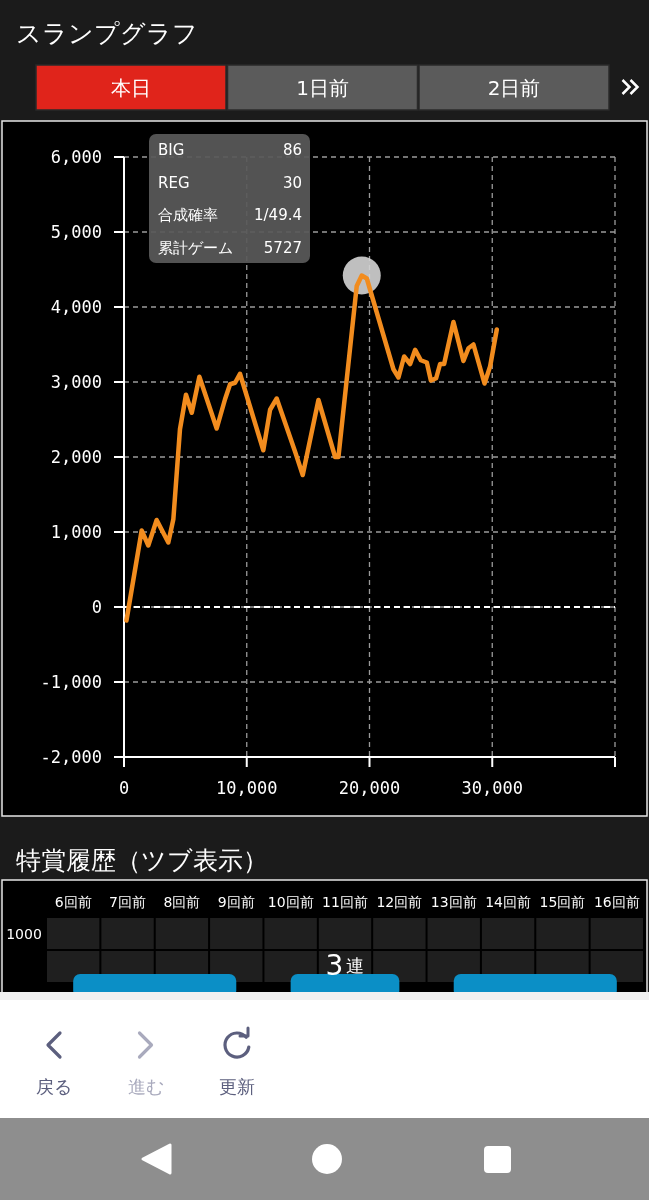  I want to click on chart-title: 特賞履歴（ツブ表示）, so click(142, 860).